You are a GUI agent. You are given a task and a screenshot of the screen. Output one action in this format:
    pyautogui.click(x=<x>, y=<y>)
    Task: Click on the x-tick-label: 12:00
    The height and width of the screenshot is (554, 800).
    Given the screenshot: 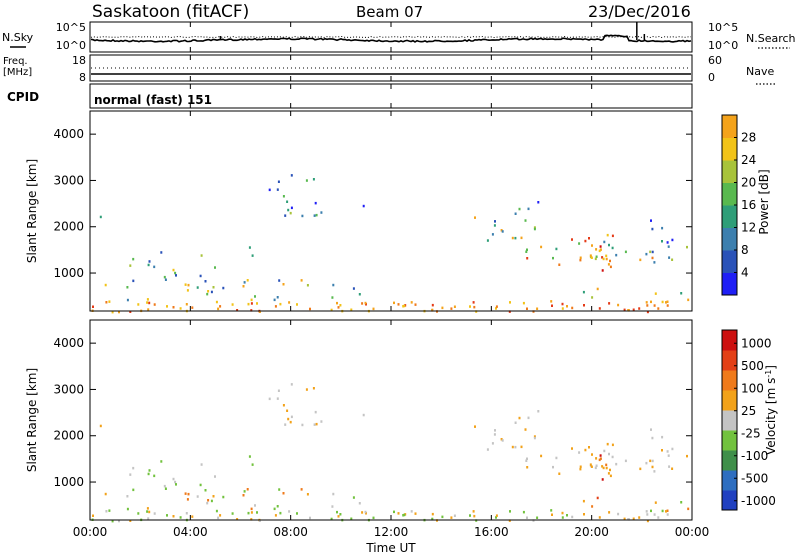 What is the action you would take?
    pyautogui.click(x=391, y=532)
    